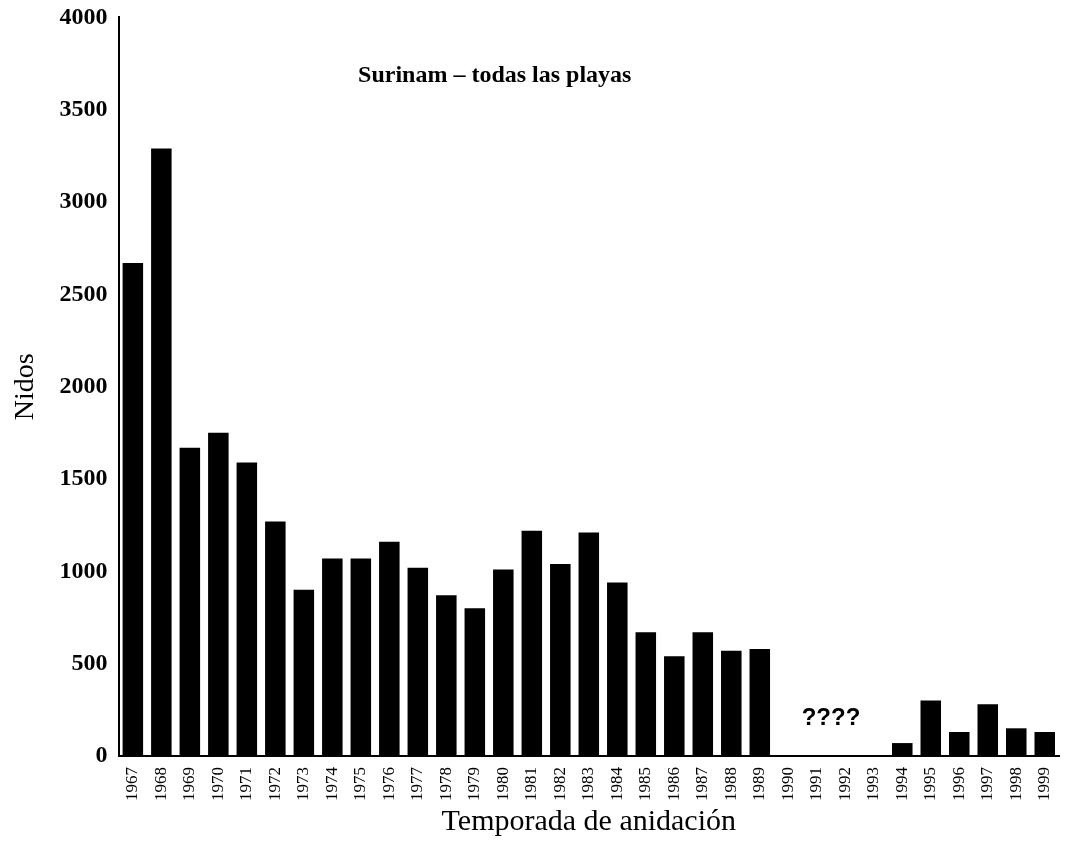  I want to click on x-tick-label: 1994, so click(901, 783).